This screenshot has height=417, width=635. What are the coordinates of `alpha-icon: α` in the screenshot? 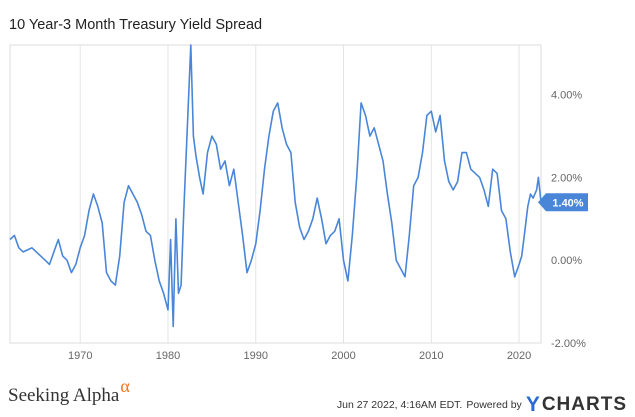 It's located at (125, 386).